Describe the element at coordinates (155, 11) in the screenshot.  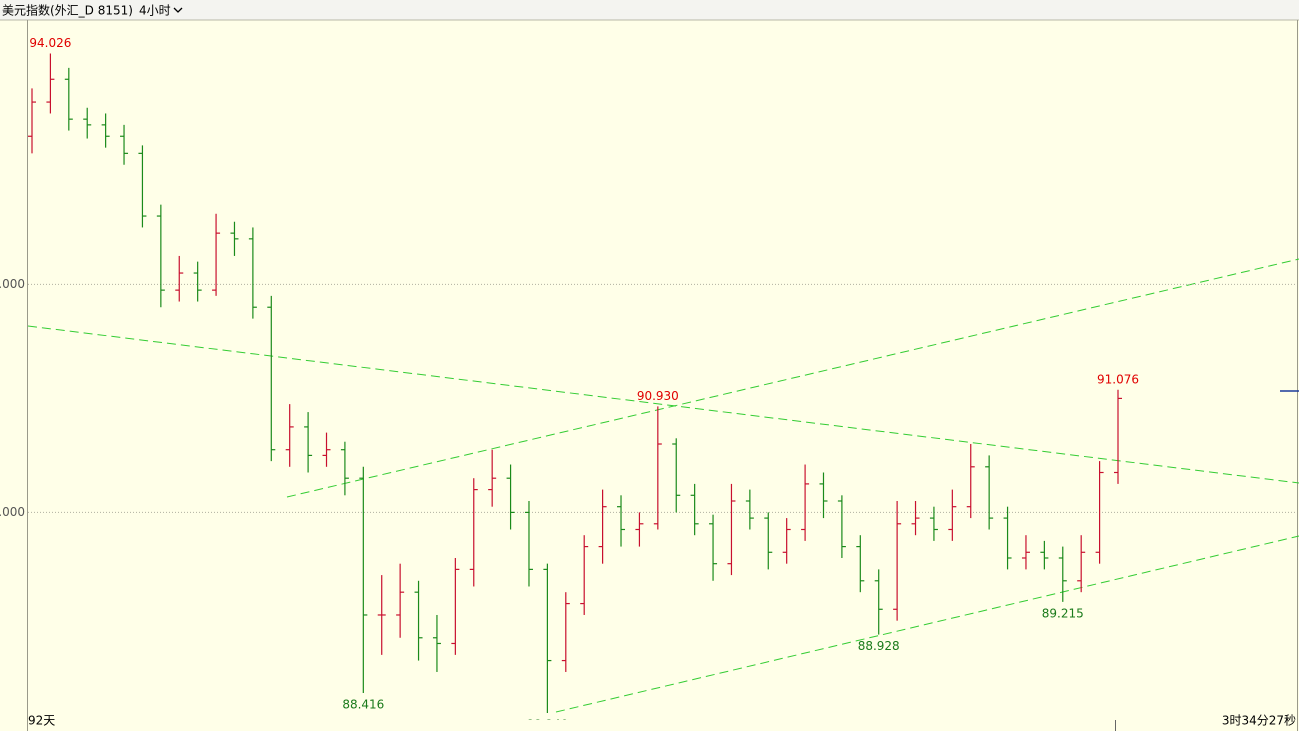
I see `period-label: 4小时` at that location.